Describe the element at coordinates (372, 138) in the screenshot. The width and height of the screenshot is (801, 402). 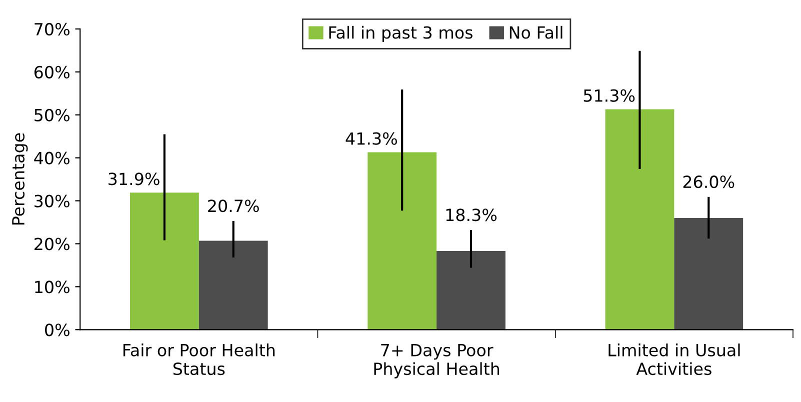
I see `data-label: 41.3%` at that location.